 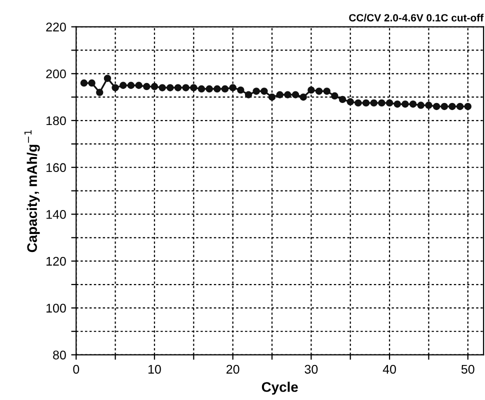 I want to click on y-tick-label: 140, so click(x=56, y=214).